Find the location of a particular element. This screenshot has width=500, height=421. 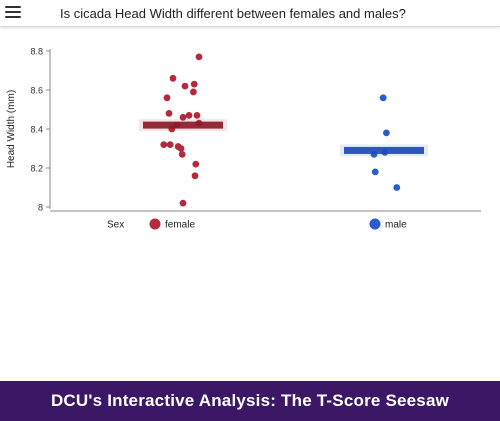

y-tick-label: 8.6 is located at coordinates (36, 91).